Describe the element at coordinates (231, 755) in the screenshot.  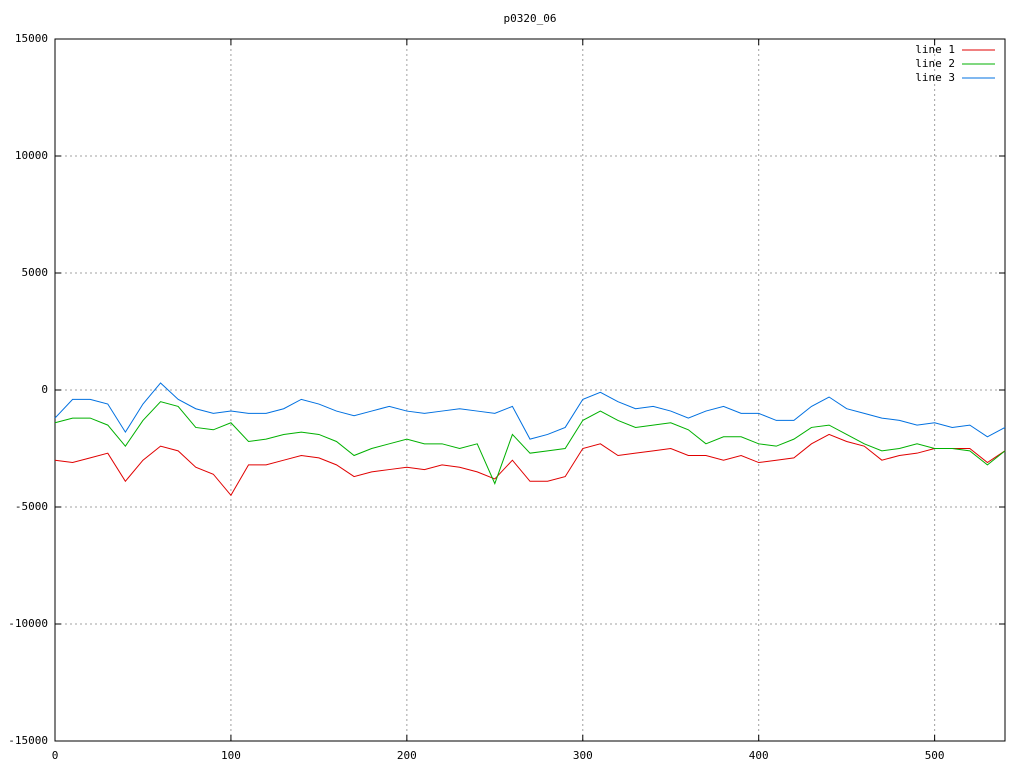
I see `x-tick-label: 100` at that location.